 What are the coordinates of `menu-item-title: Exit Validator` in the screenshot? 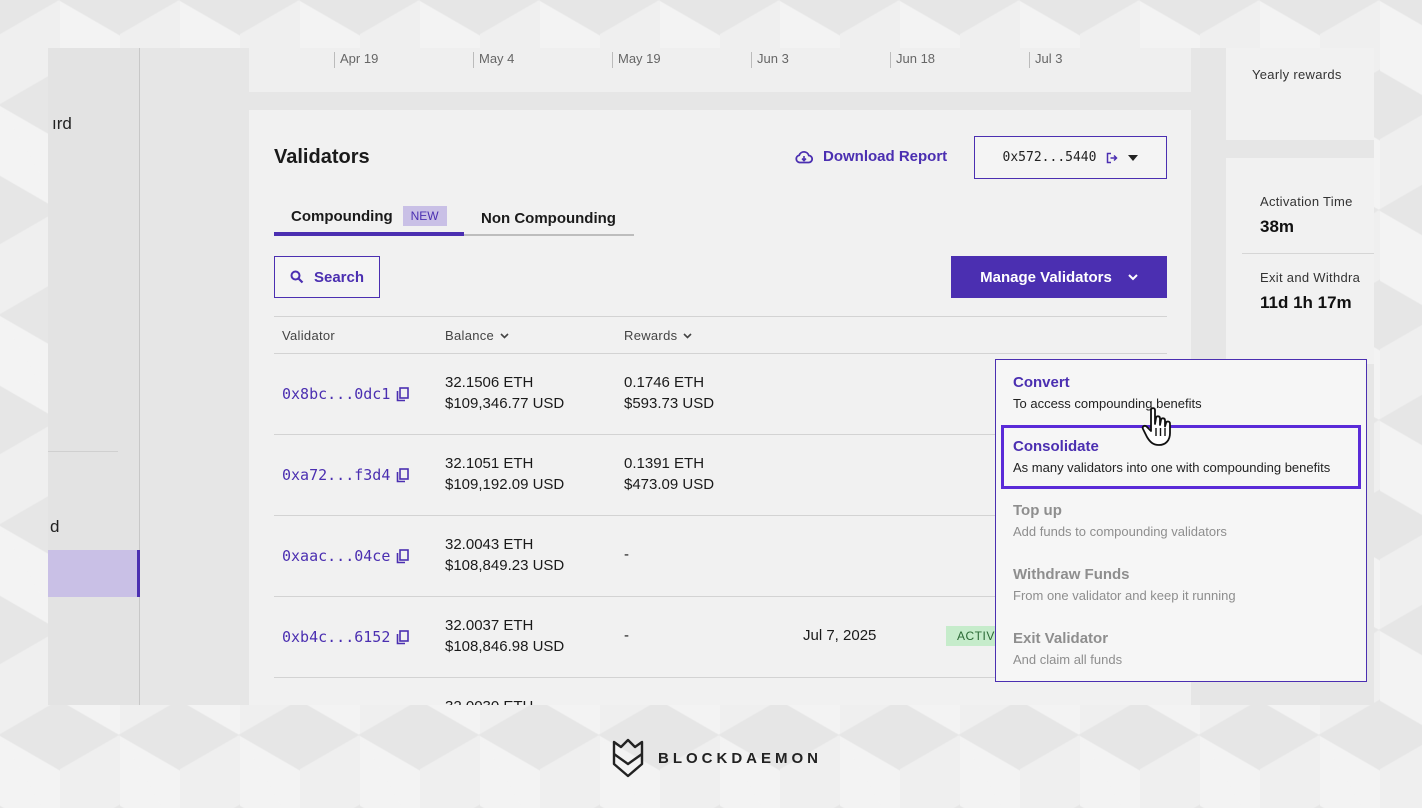 It's located at (1061, 638).